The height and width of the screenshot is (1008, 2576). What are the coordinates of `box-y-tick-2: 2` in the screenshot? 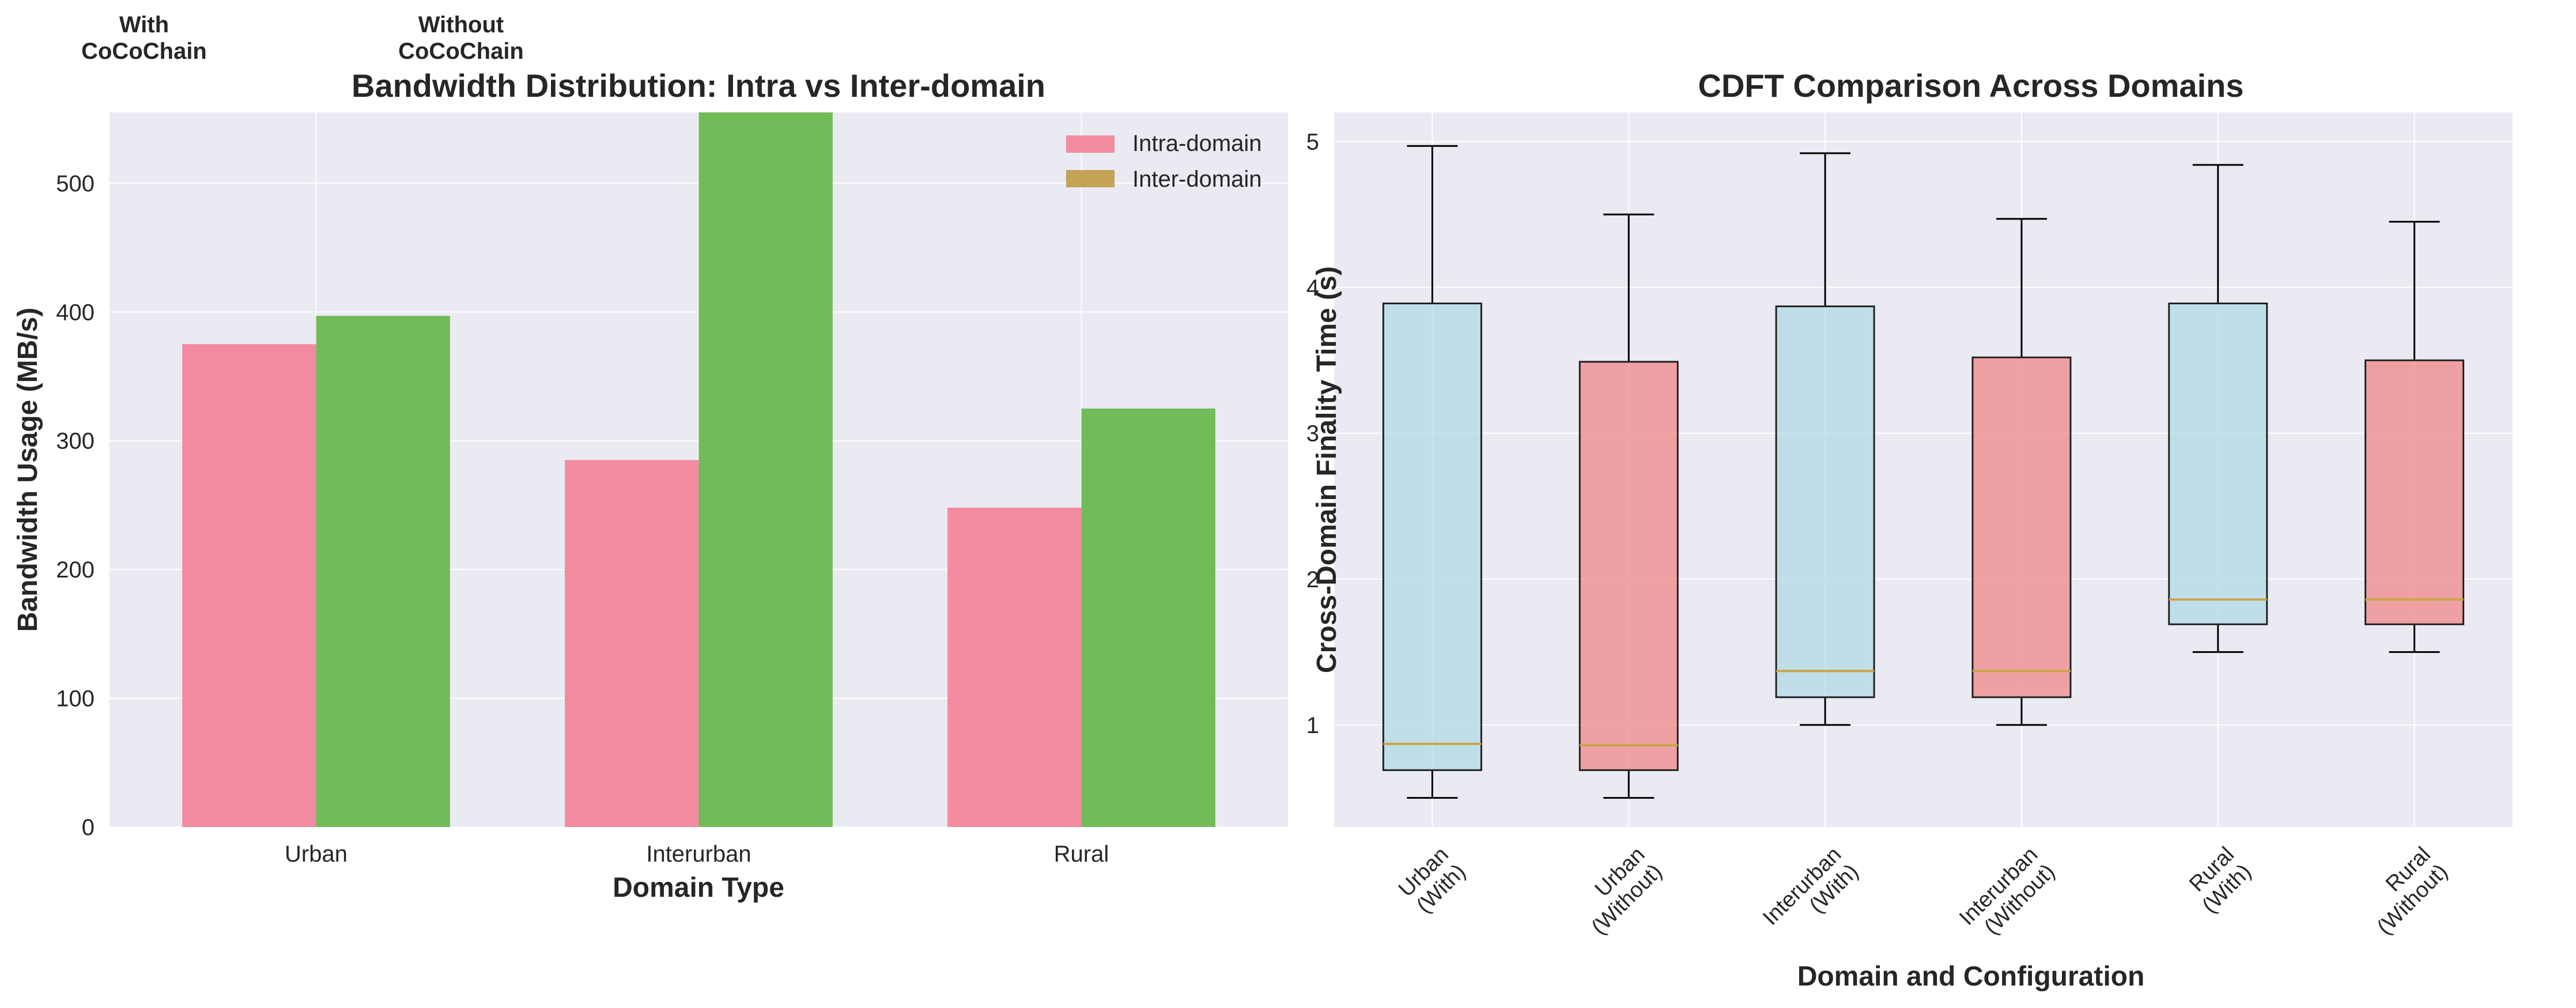 It's located at (1313, 579).